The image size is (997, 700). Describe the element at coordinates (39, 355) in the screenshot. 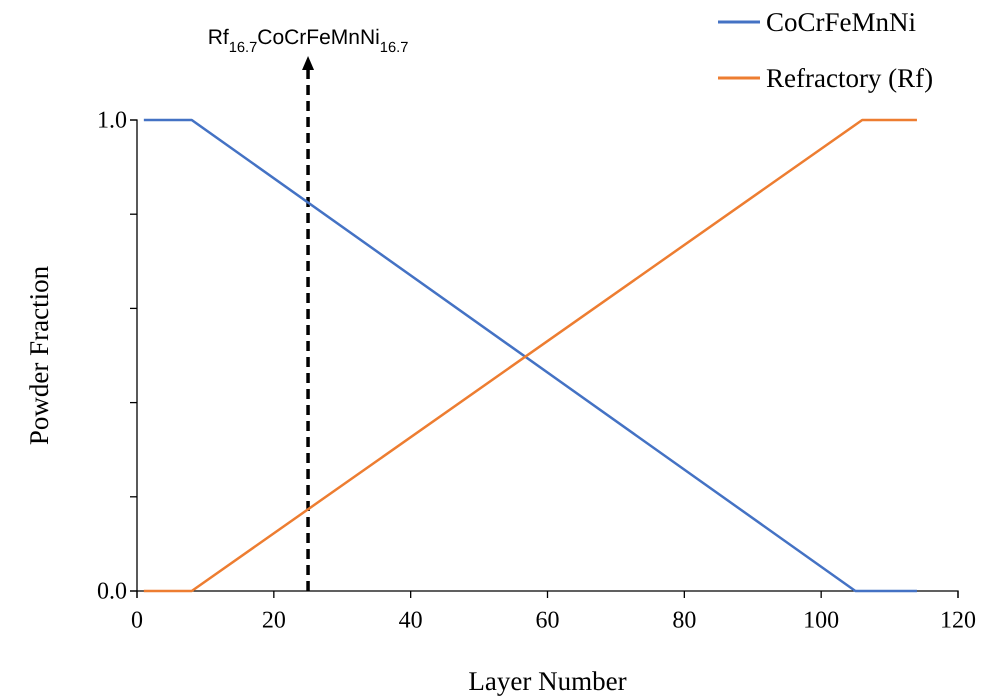

I see `y-axis-title: Powder Fraction` at that location.